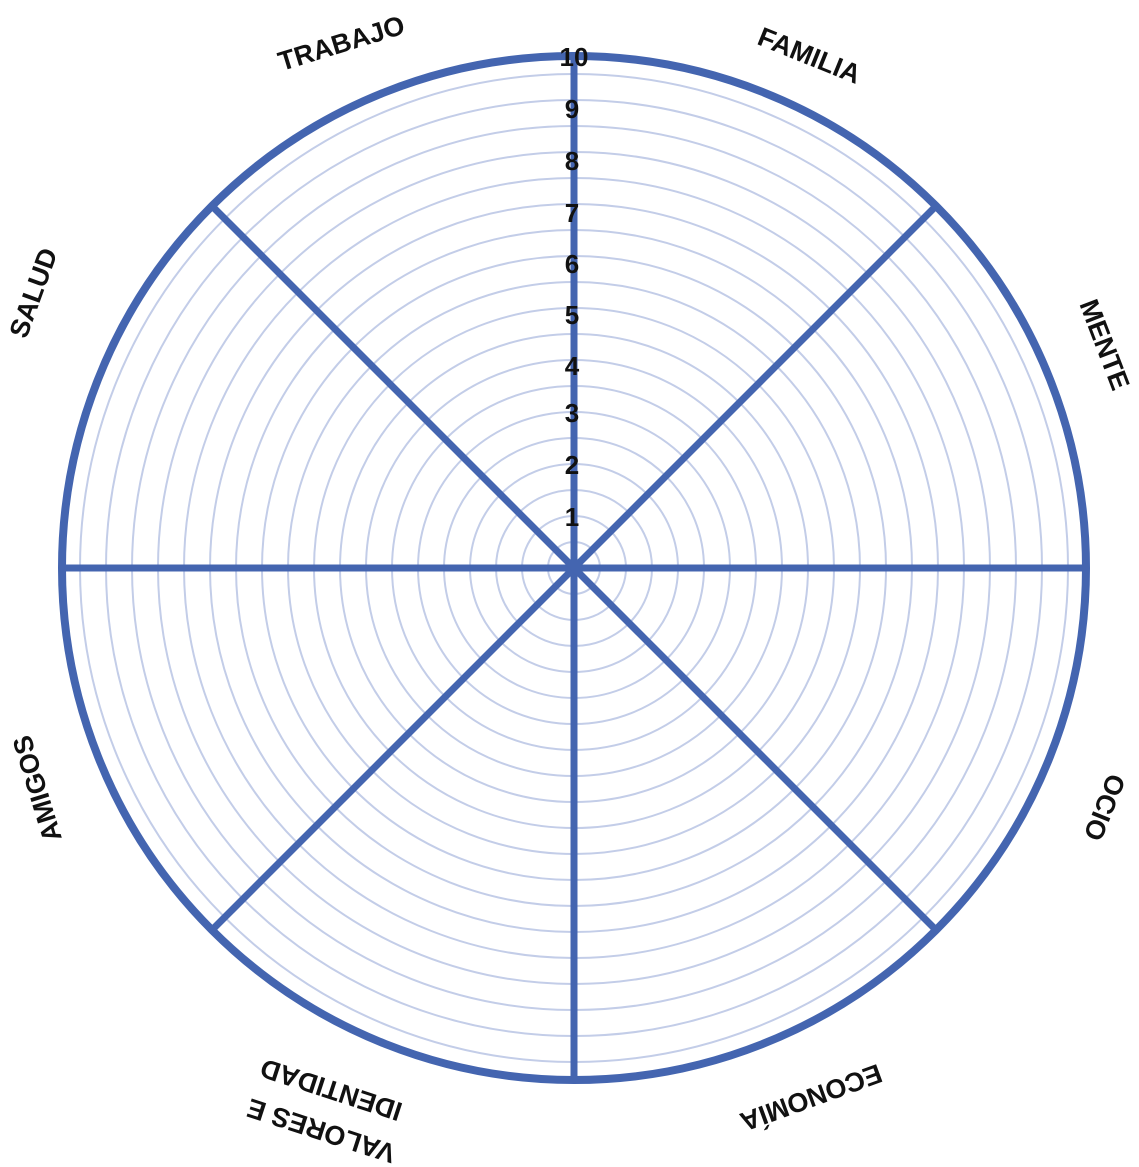  What do you see at coordinates (37, 789) in the screenshot?
I see `category-label-amigos: AMIGOS` at bounding box center [37, 789].